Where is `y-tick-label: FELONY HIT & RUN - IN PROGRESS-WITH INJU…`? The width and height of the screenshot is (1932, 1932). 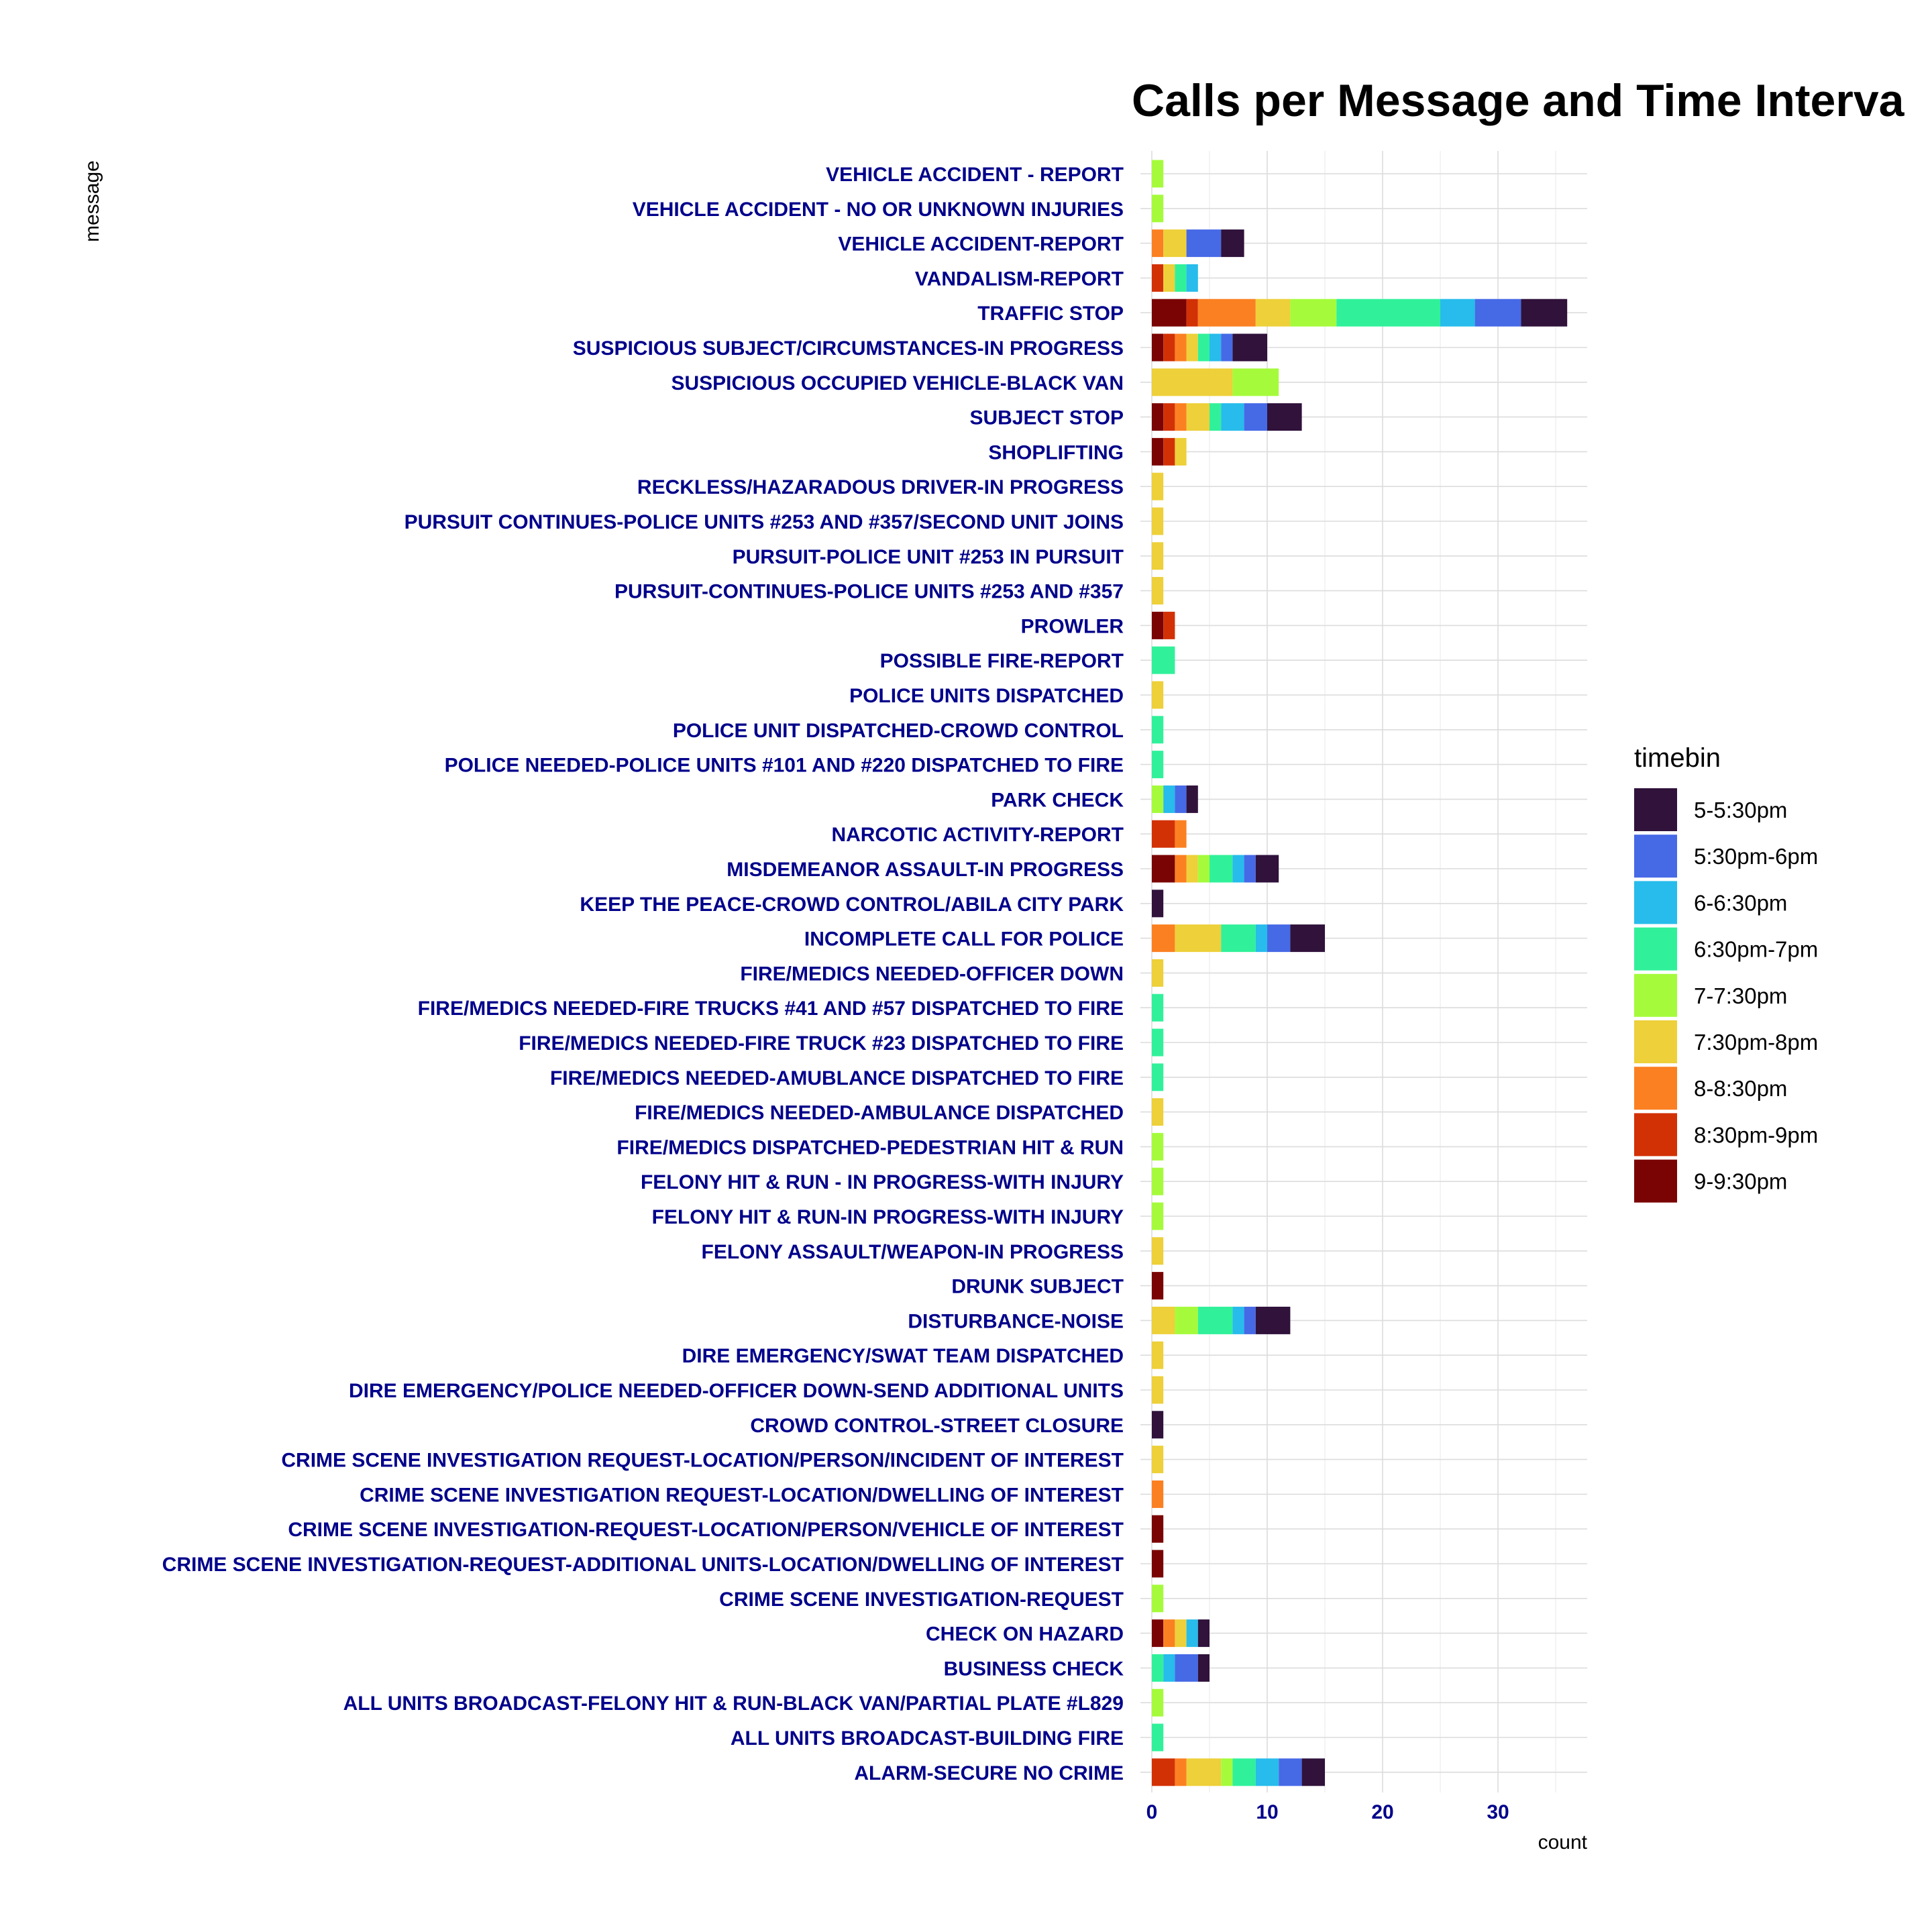
y-tick-label: FELONY HIT & RUN - IN PROGRESS-WITH INJU… is located at coordinates (882, 1182).